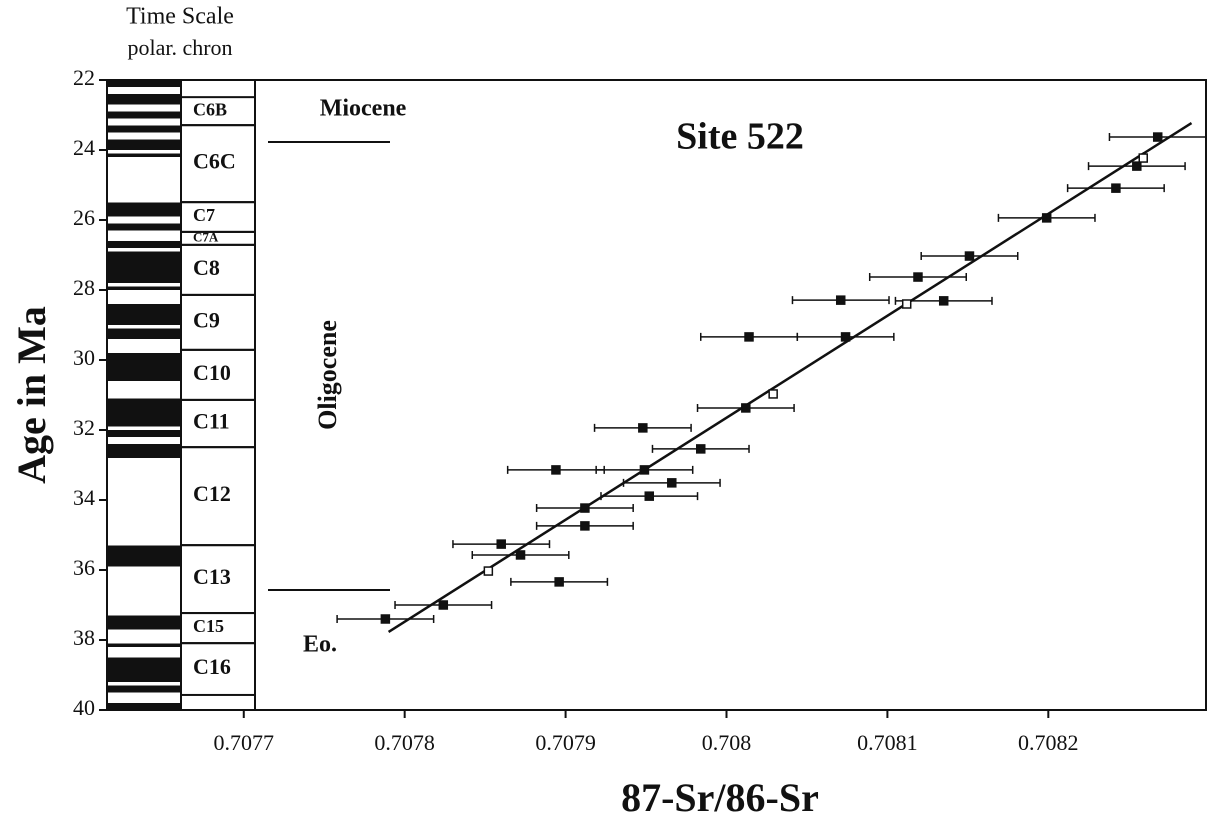  Describe the element at coordinates (84, 567) in the screenshot. I see `y-tick-label: 36` at that location.